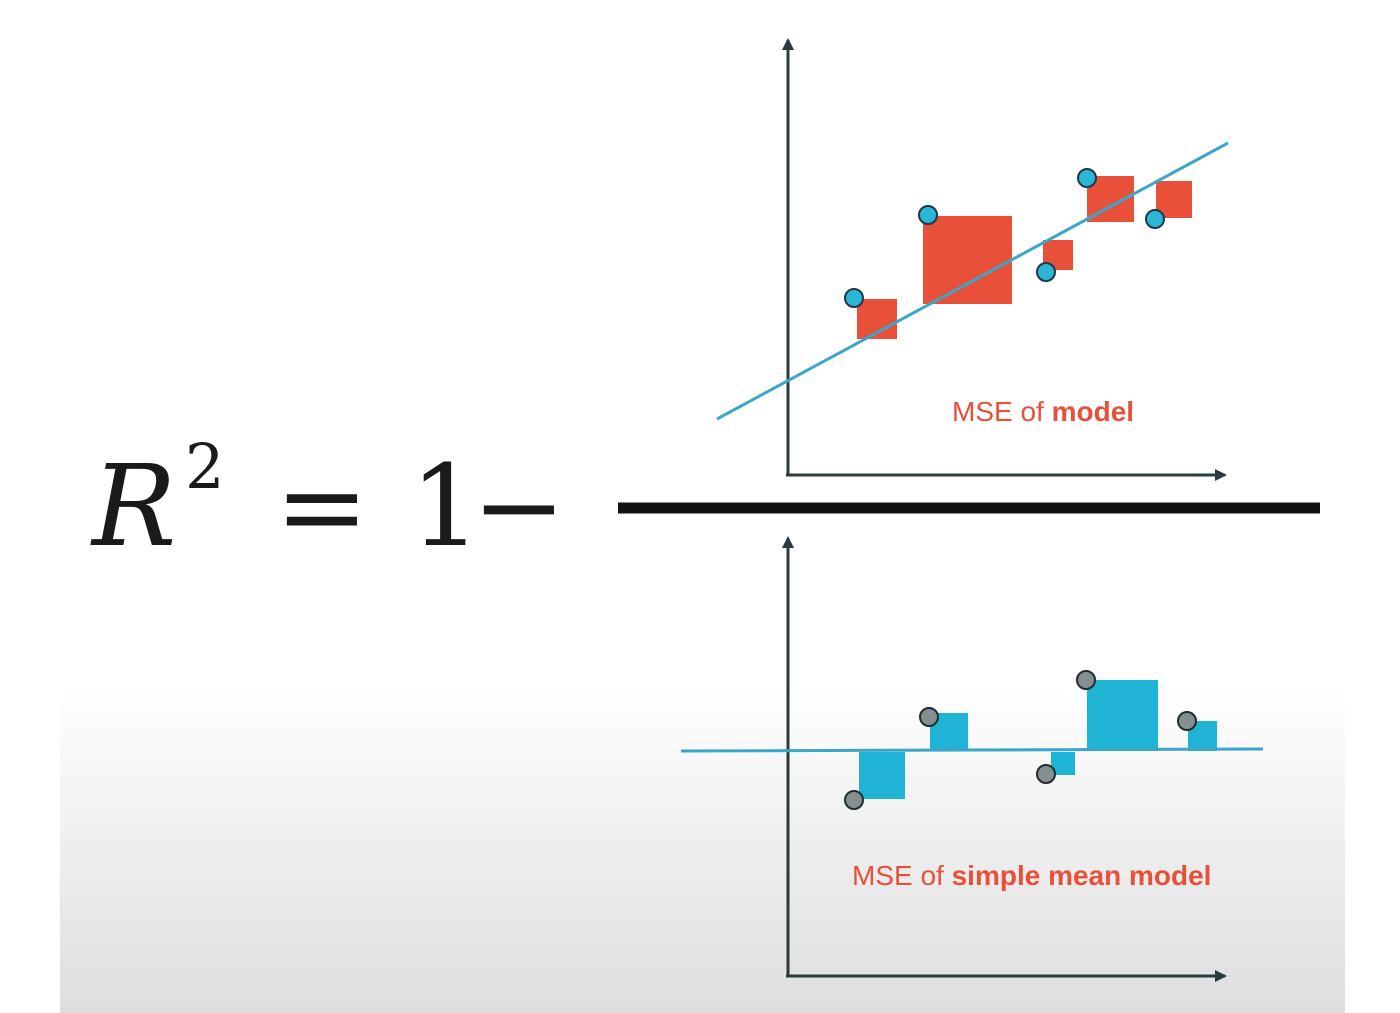 This screenshot has height=1013, width=1400. I want to click on model-caption-emphasis: model, so click(1093, 411).